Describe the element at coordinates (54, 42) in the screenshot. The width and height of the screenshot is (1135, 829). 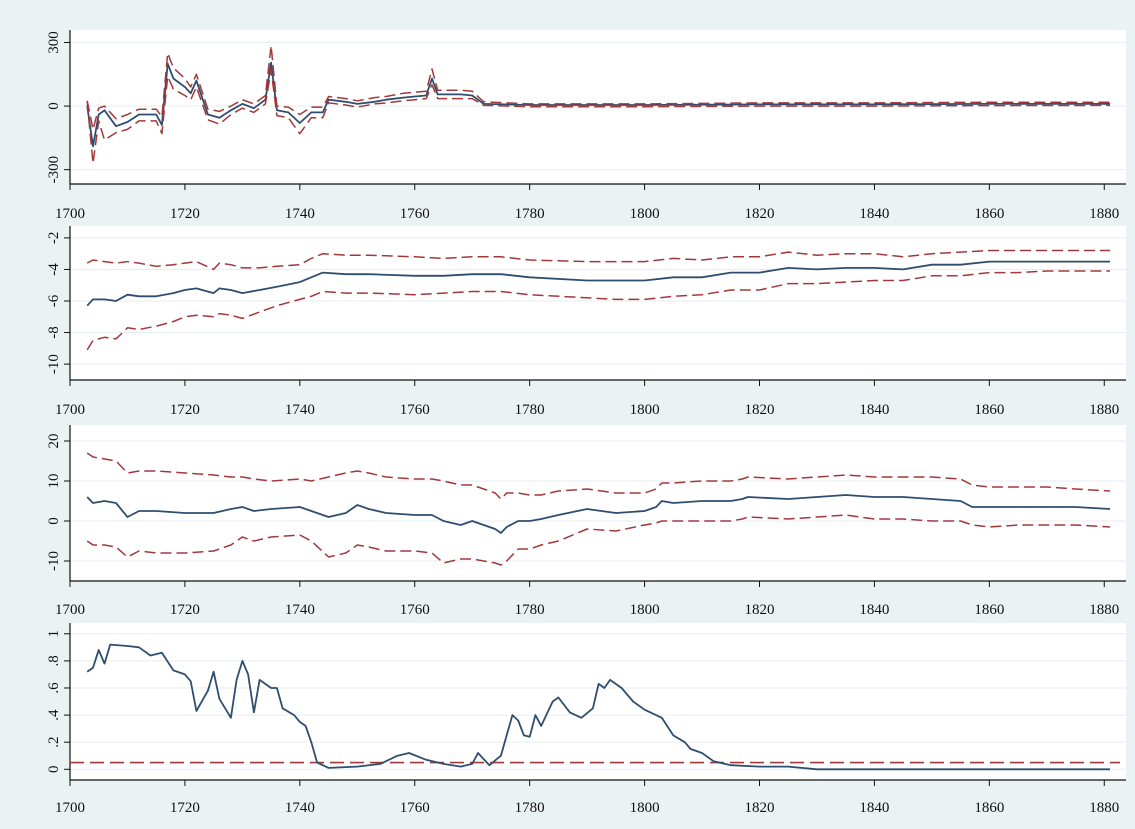
I see `y-tick-label: 300` at that location.